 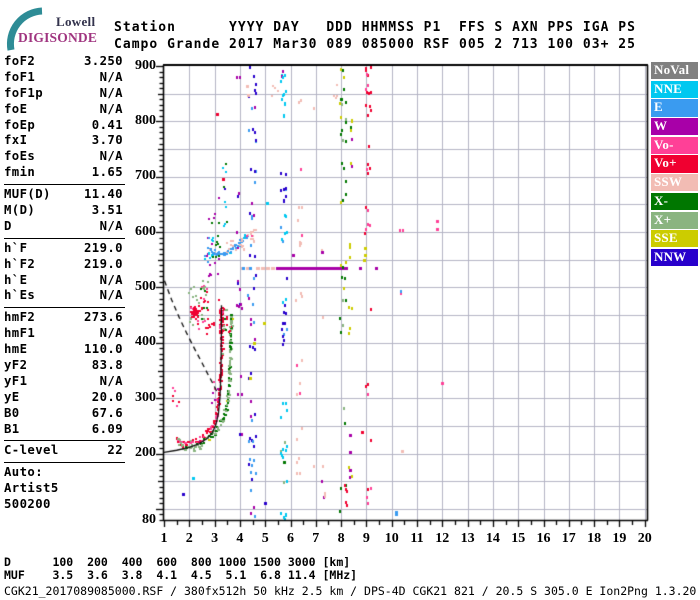 I want to click on y-tick-label: 800, so click(x=145, y=120).